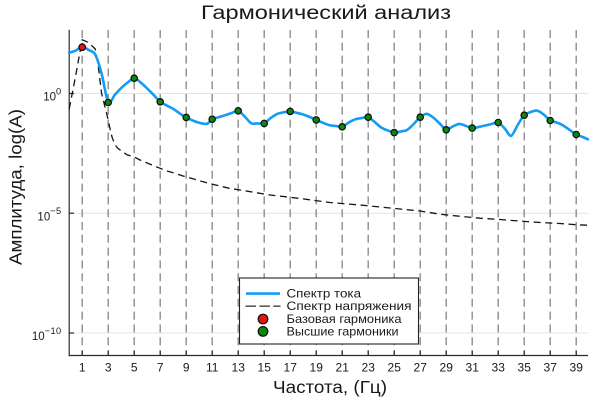 This screenshot has width=600, height=400. What do you see at coordinates (344, 319) in the screenshot?
I see `svg-text: Базовая гармоника` at bounding box center [344, 319].